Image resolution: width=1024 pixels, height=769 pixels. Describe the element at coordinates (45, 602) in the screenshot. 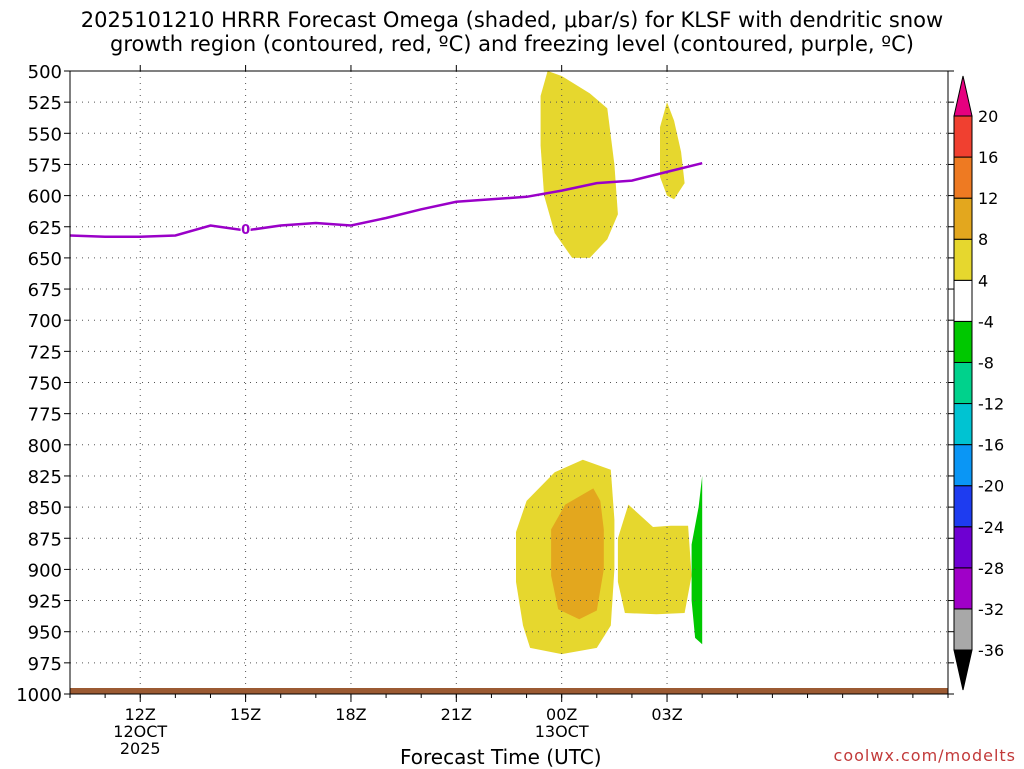

I see `y-tick-label: 925` at that location.